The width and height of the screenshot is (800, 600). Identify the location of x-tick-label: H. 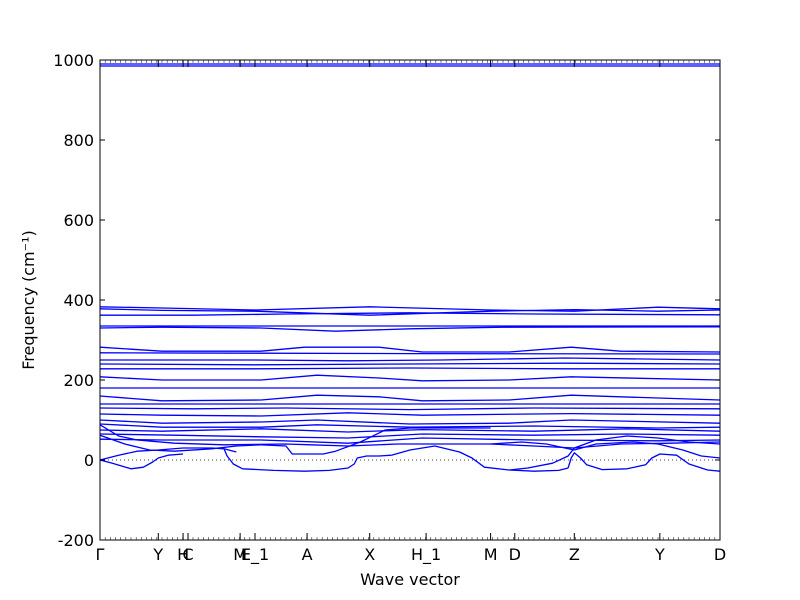
(183, 554).